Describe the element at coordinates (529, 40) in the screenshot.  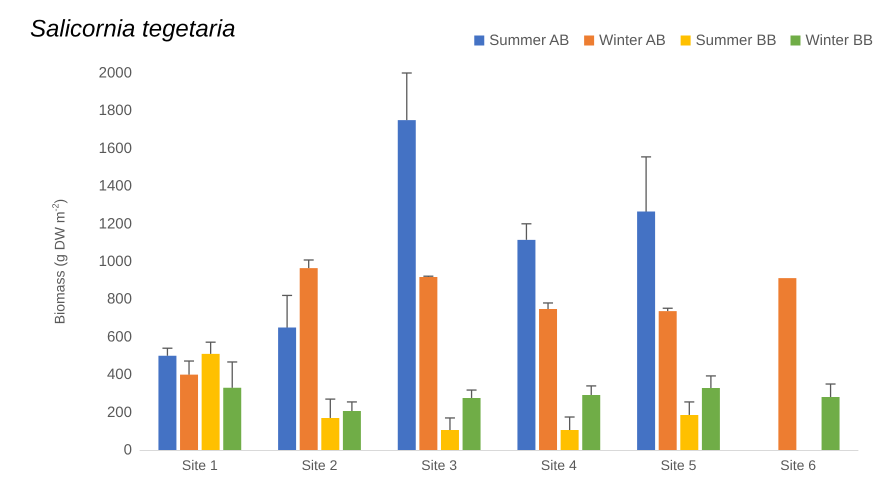
I see `legend-label: Summer AB` at that location.